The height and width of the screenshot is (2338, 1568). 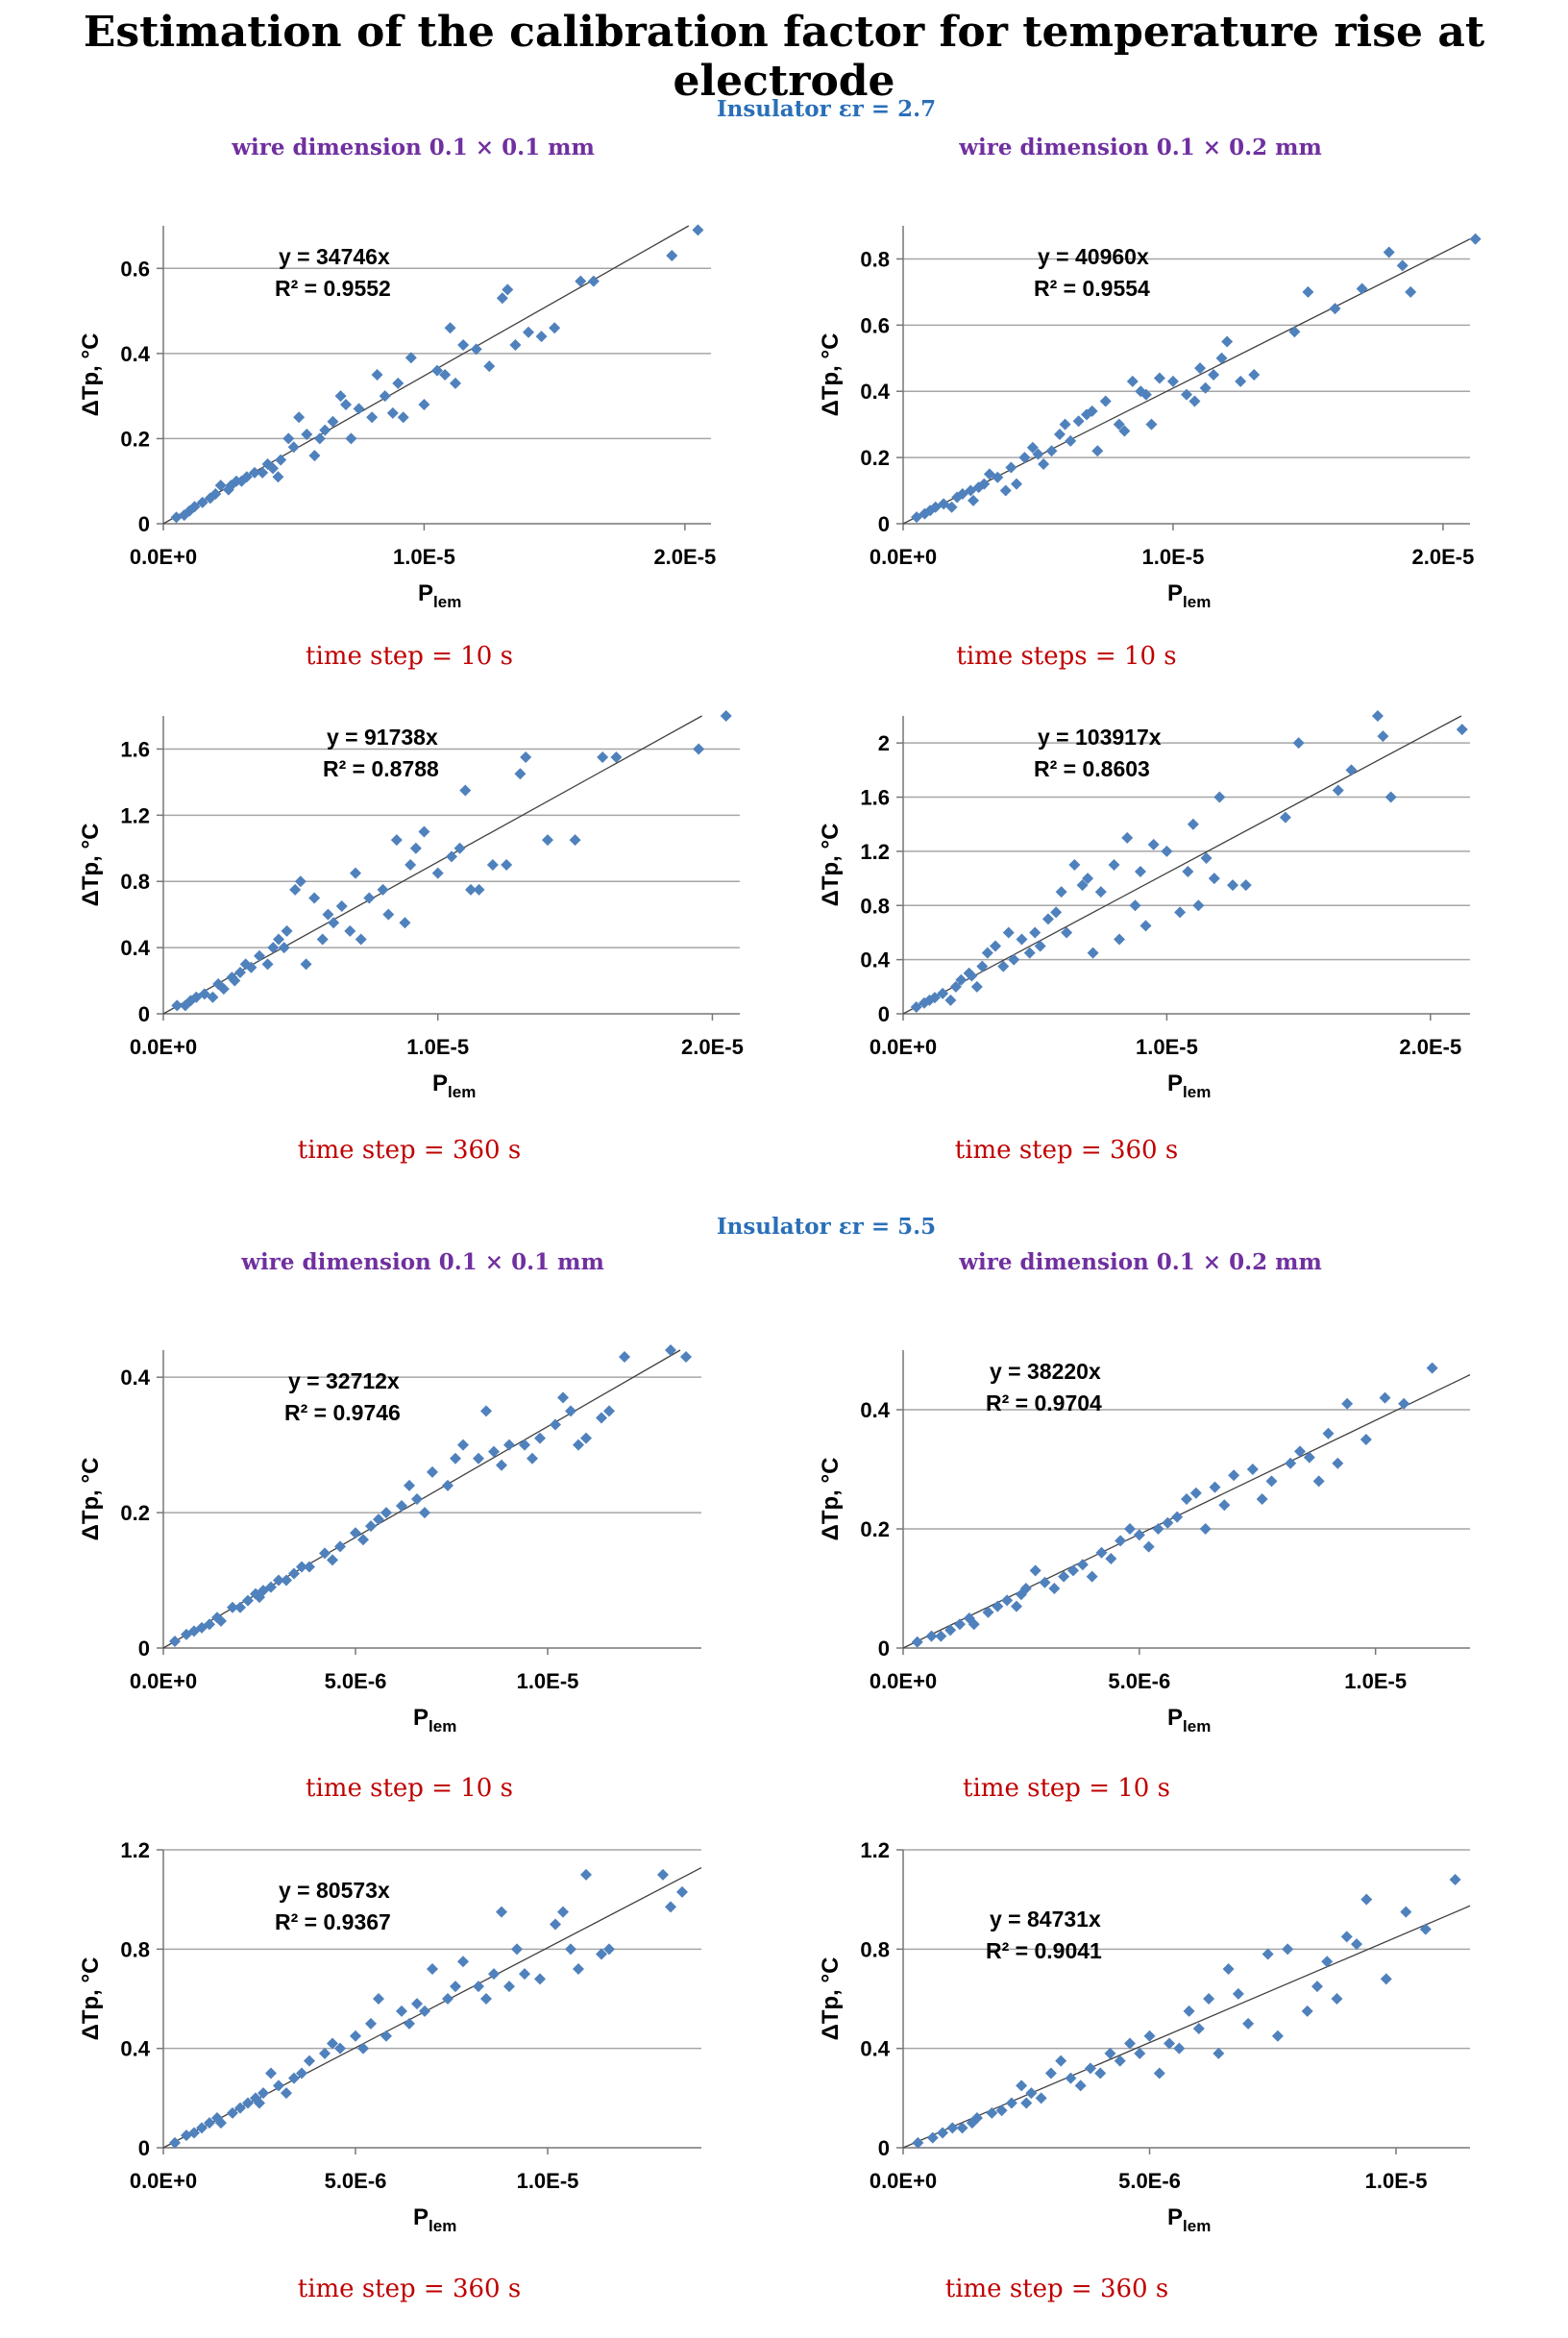 What do you see at coordinates (1067, 656) in the screenshot?
I see `caption-chart-2: time steps = 10 s` at bounding box center [1067, 656].